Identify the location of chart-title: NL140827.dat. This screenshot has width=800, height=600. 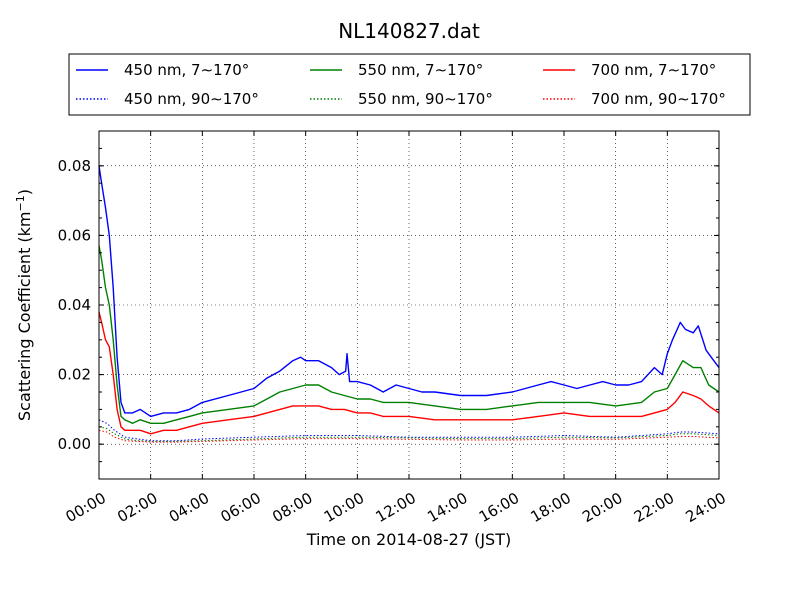
(409, 31).